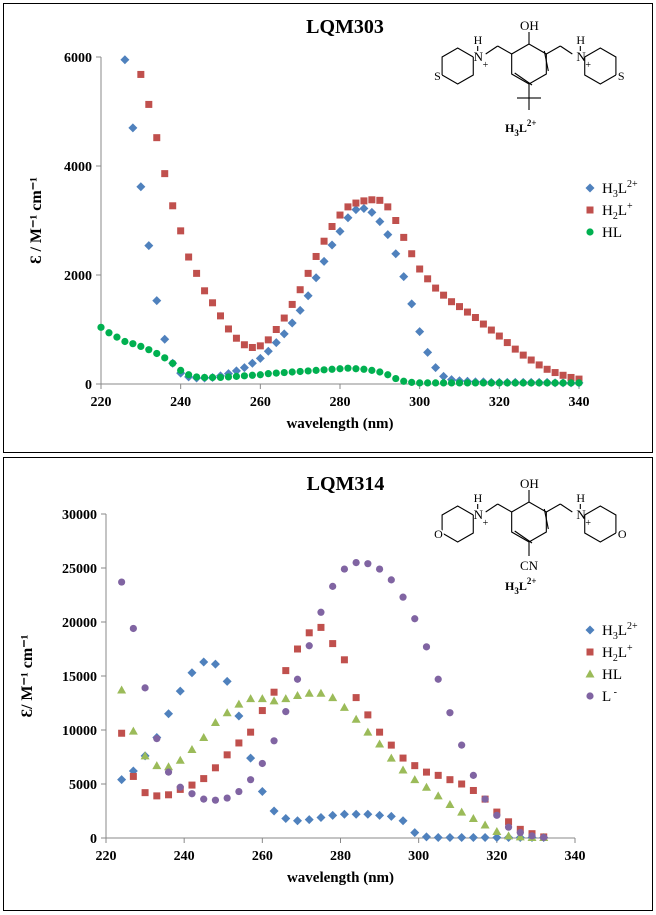 The height and width of the screenshot is (915, 656). I want to click on saturated-ring-left-heteroatom: S, so click(437, 76).